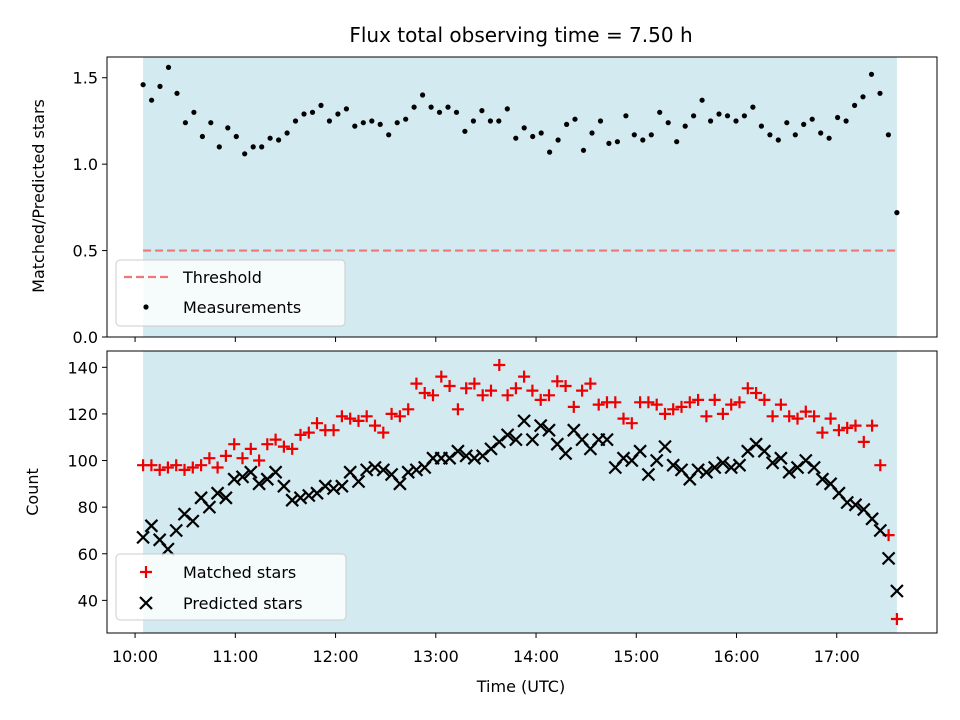 The height and width of the screenshot is (720, 960). I want to click on x-tick-label: 13:00, so click(436, 656).